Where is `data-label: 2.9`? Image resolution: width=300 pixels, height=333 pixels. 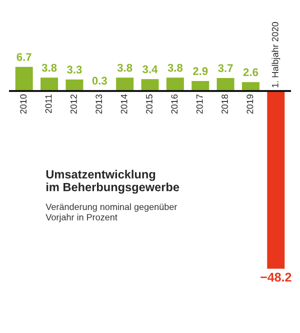
data-label: 2.9 is located at coordinates (200, 71).